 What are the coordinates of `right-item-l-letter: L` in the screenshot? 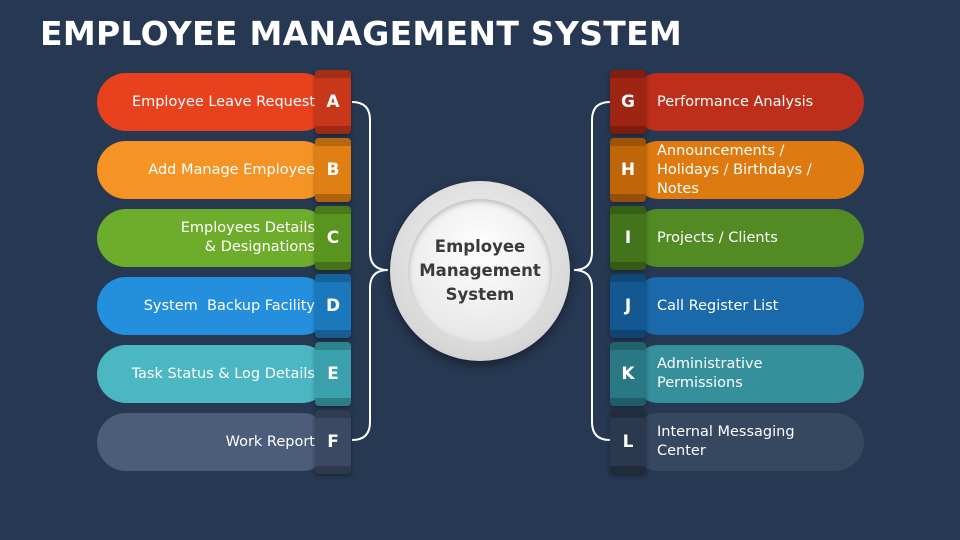 It's located at (628, 442).